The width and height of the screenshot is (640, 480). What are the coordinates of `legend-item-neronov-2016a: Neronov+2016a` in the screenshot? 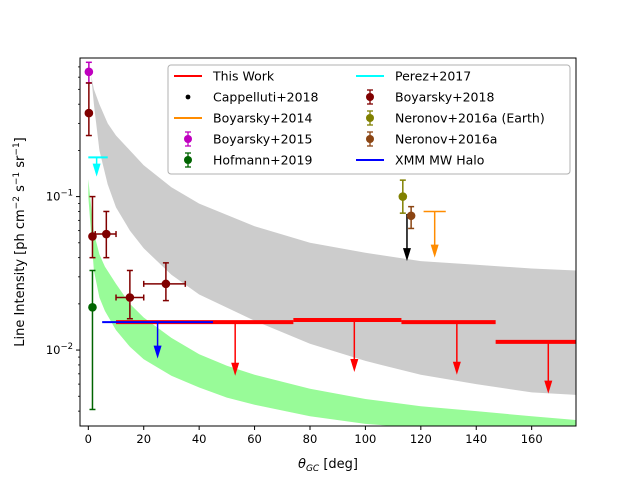 It's located at (431, 139).